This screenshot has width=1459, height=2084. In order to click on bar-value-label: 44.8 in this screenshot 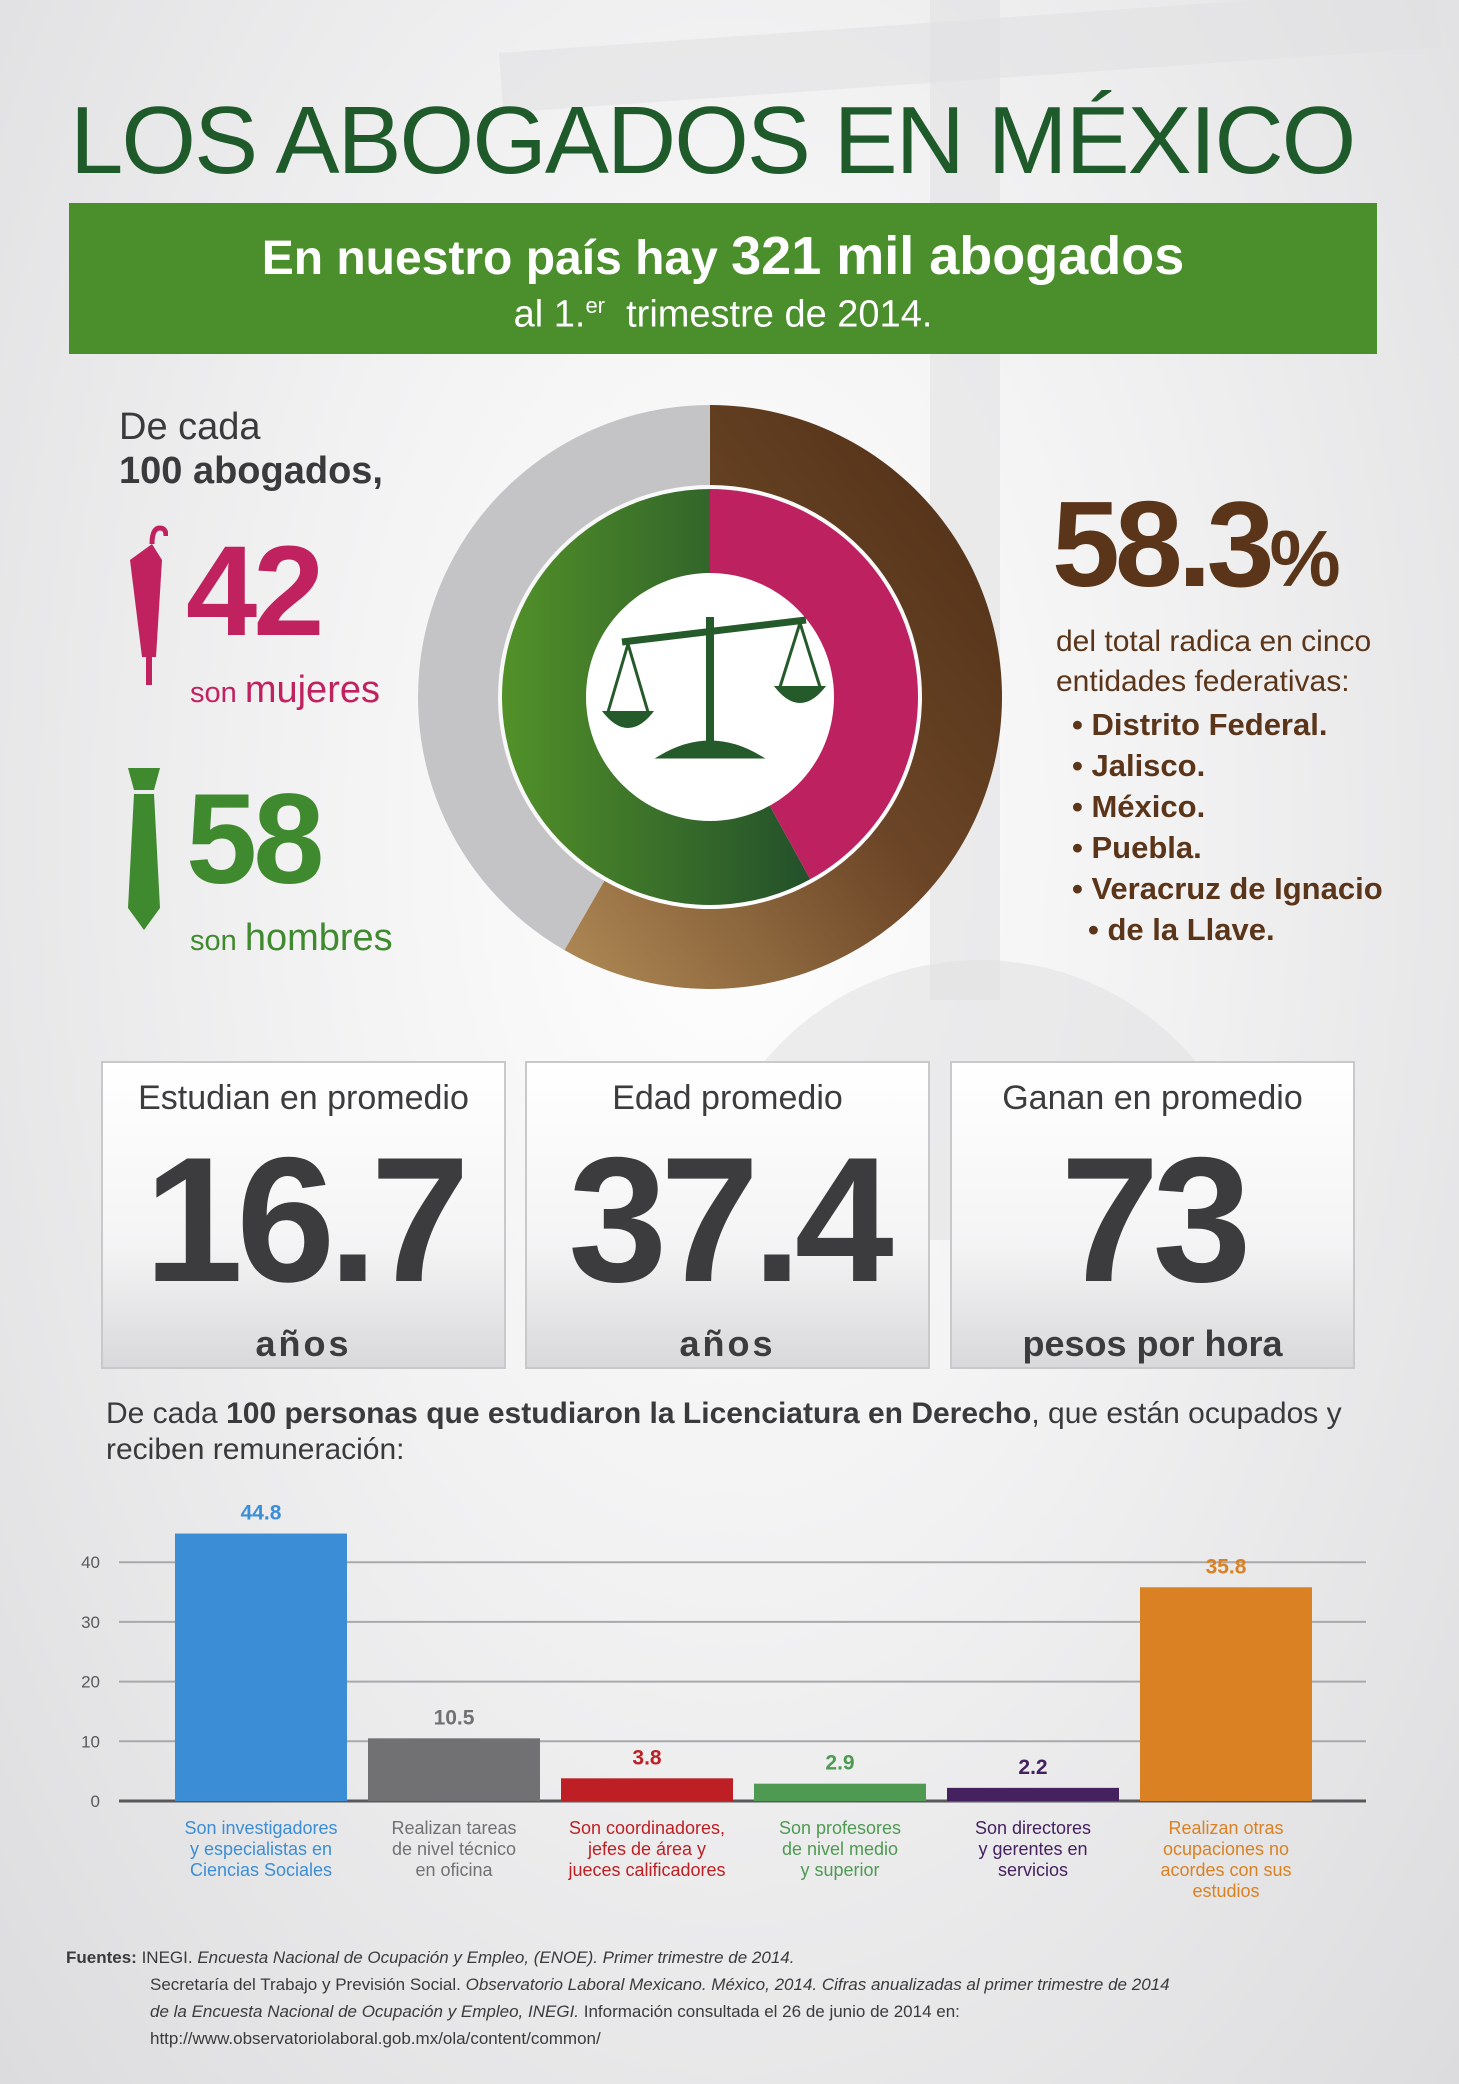, I will do `click(261, 1513)`.